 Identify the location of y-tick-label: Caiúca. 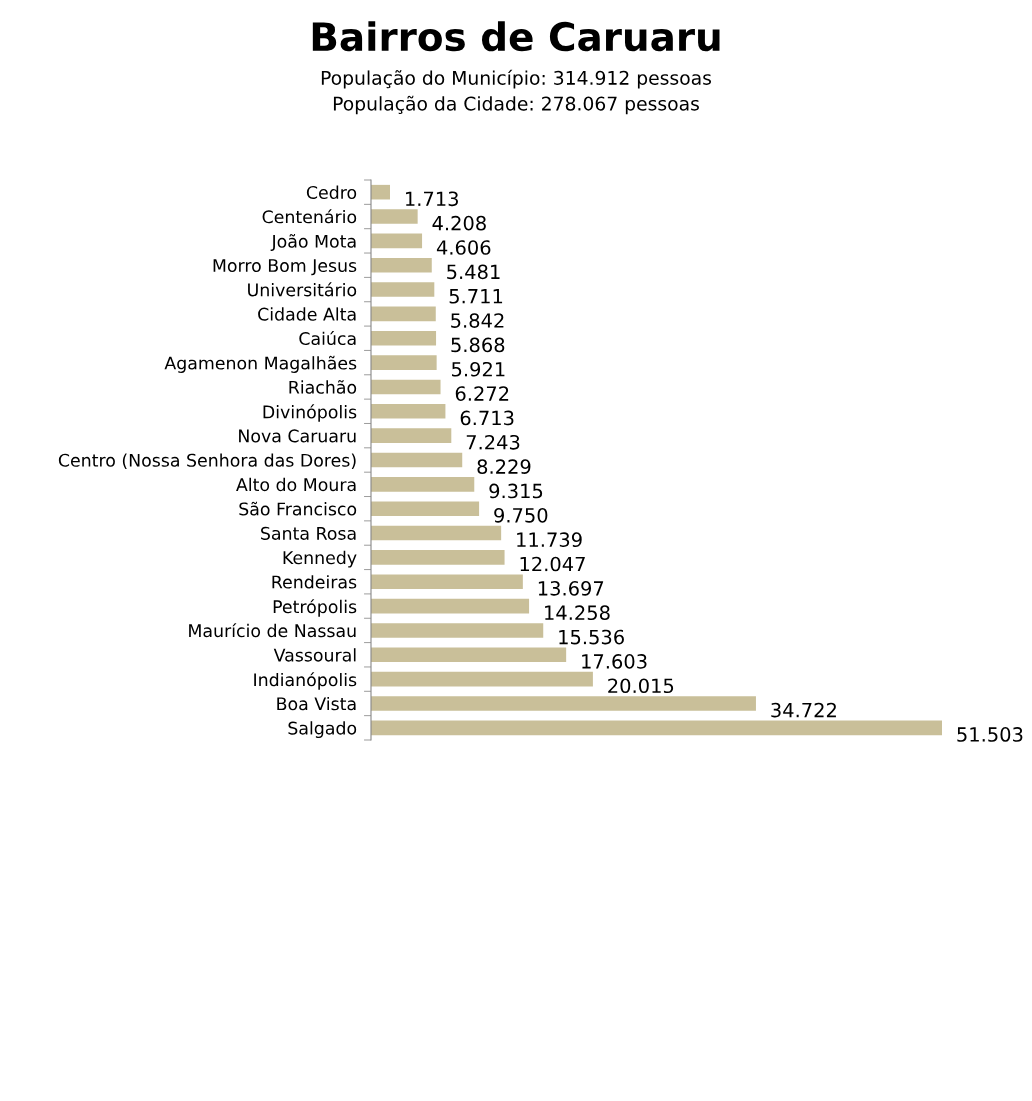
(327, 338).